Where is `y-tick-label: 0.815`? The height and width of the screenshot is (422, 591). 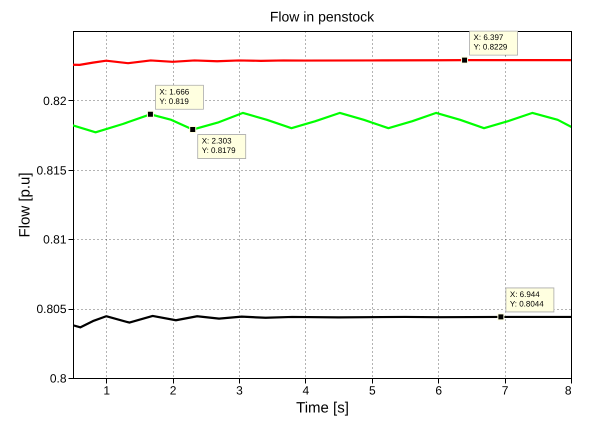
y-tick-label: 0.815 is located at coordinates (51, 170).